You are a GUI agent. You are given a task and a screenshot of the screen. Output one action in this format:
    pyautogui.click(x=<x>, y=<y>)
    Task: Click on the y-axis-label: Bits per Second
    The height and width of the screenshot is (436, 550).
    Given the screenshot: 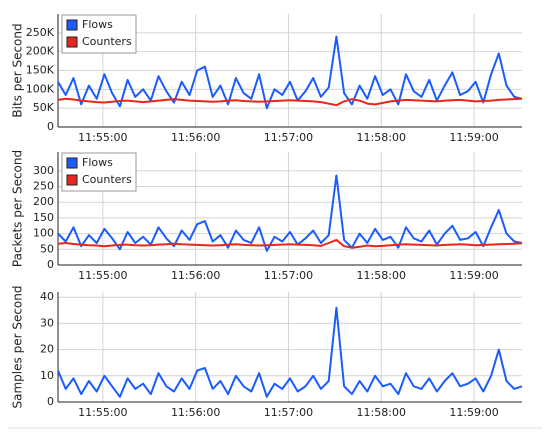 What is the action you would take?
    pyautogui.click(x=18, y=70)
    